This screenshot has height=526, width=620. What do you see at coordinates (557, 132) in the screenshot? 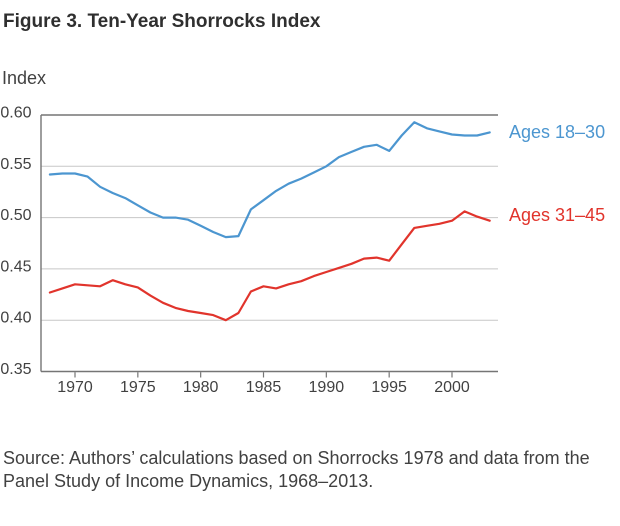
I see `series-label-ages-18-30: Ages 18–30` at bounding box center [557, 132].